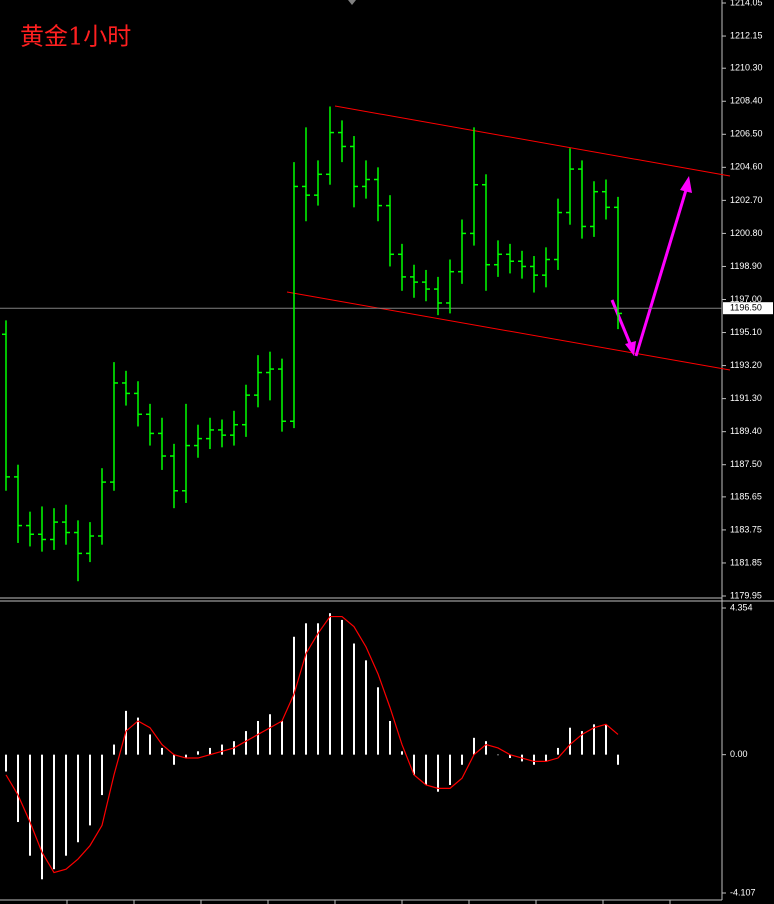  I want to click on y-tick-label: 1200.80, so click(746, 233).